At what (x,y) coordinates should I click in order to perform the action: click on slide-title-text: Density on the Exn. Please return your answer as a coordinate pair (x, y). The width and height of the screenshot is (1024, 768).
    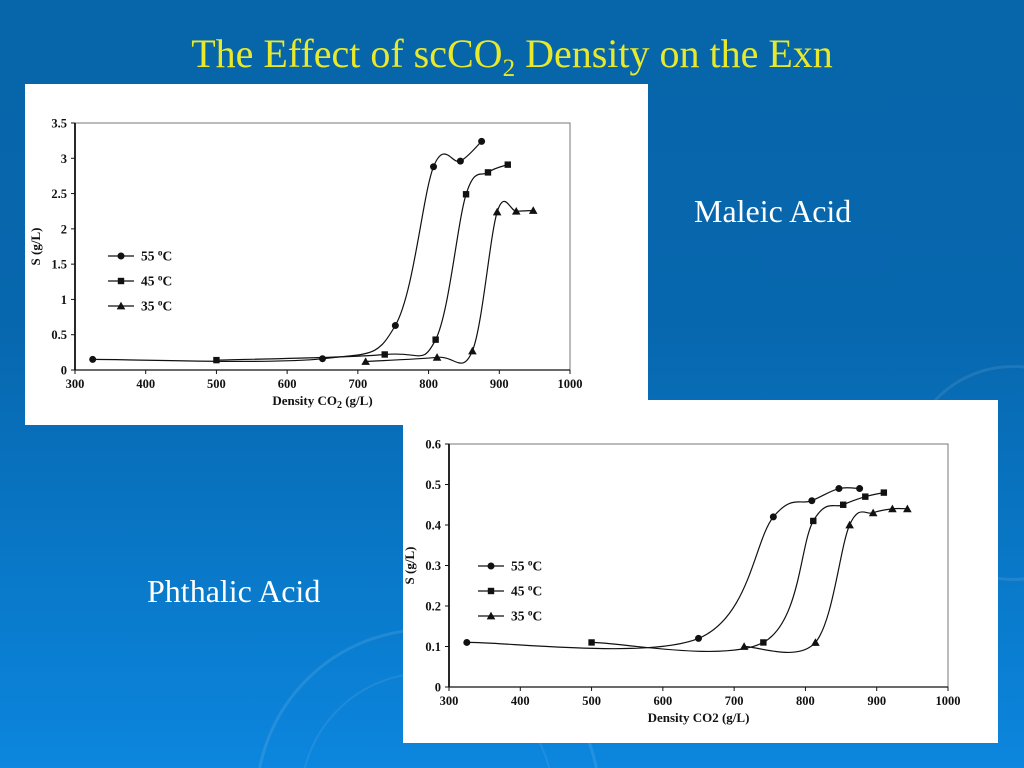
    Looking at the image, I should click on (674, 53).